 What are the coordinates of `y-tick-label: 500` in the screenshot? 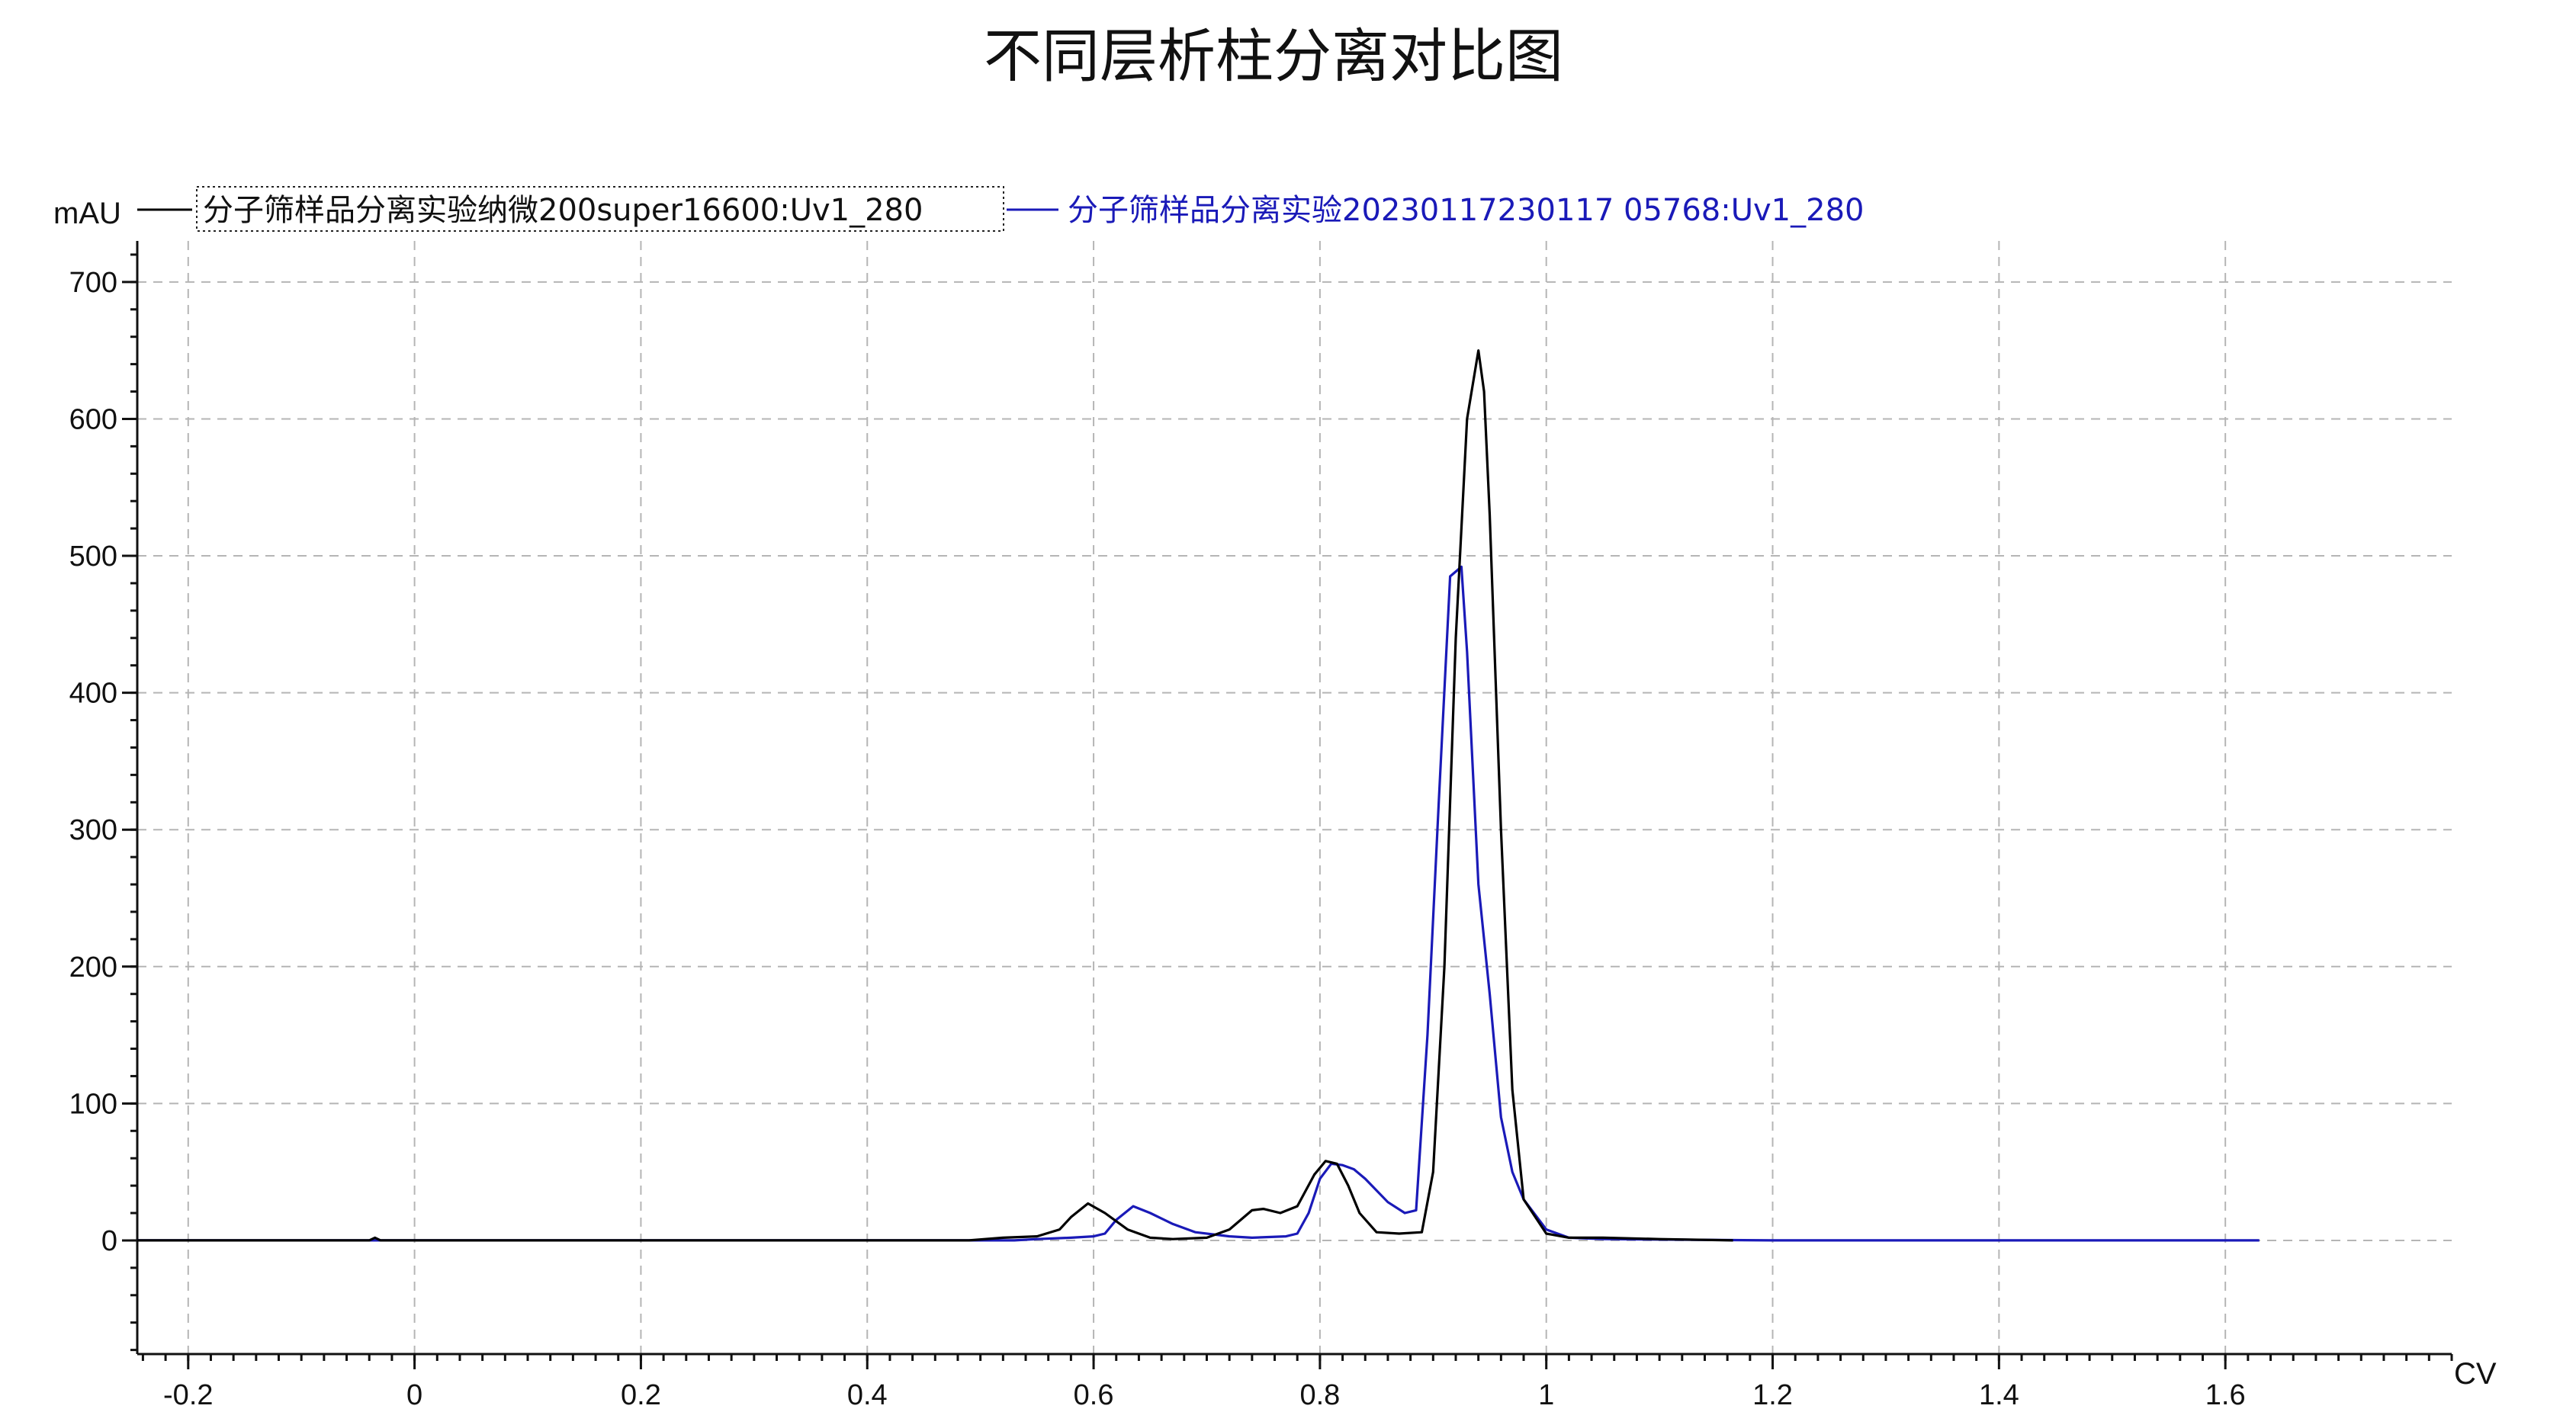 It's located at (93, 557).